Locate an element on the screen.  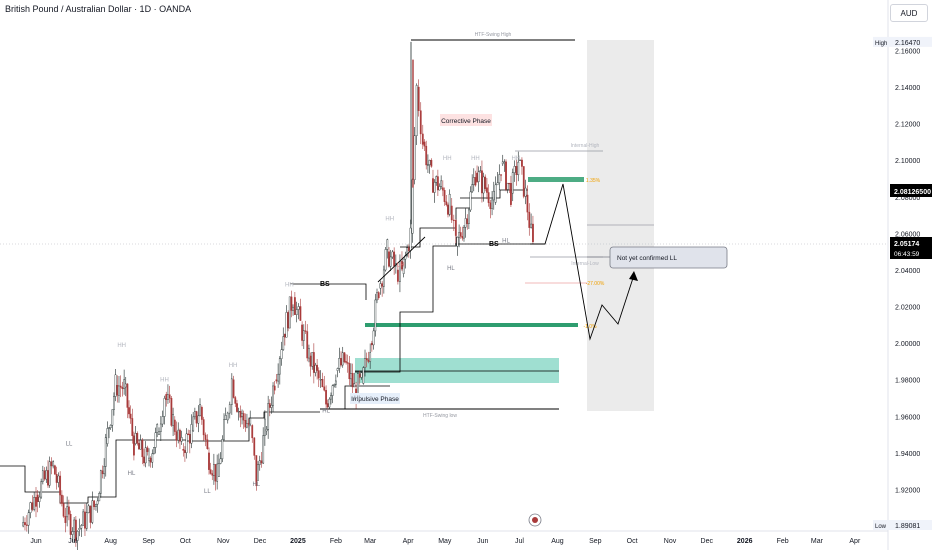
low-value: 1.89081 is located at coordinates (907, 526).